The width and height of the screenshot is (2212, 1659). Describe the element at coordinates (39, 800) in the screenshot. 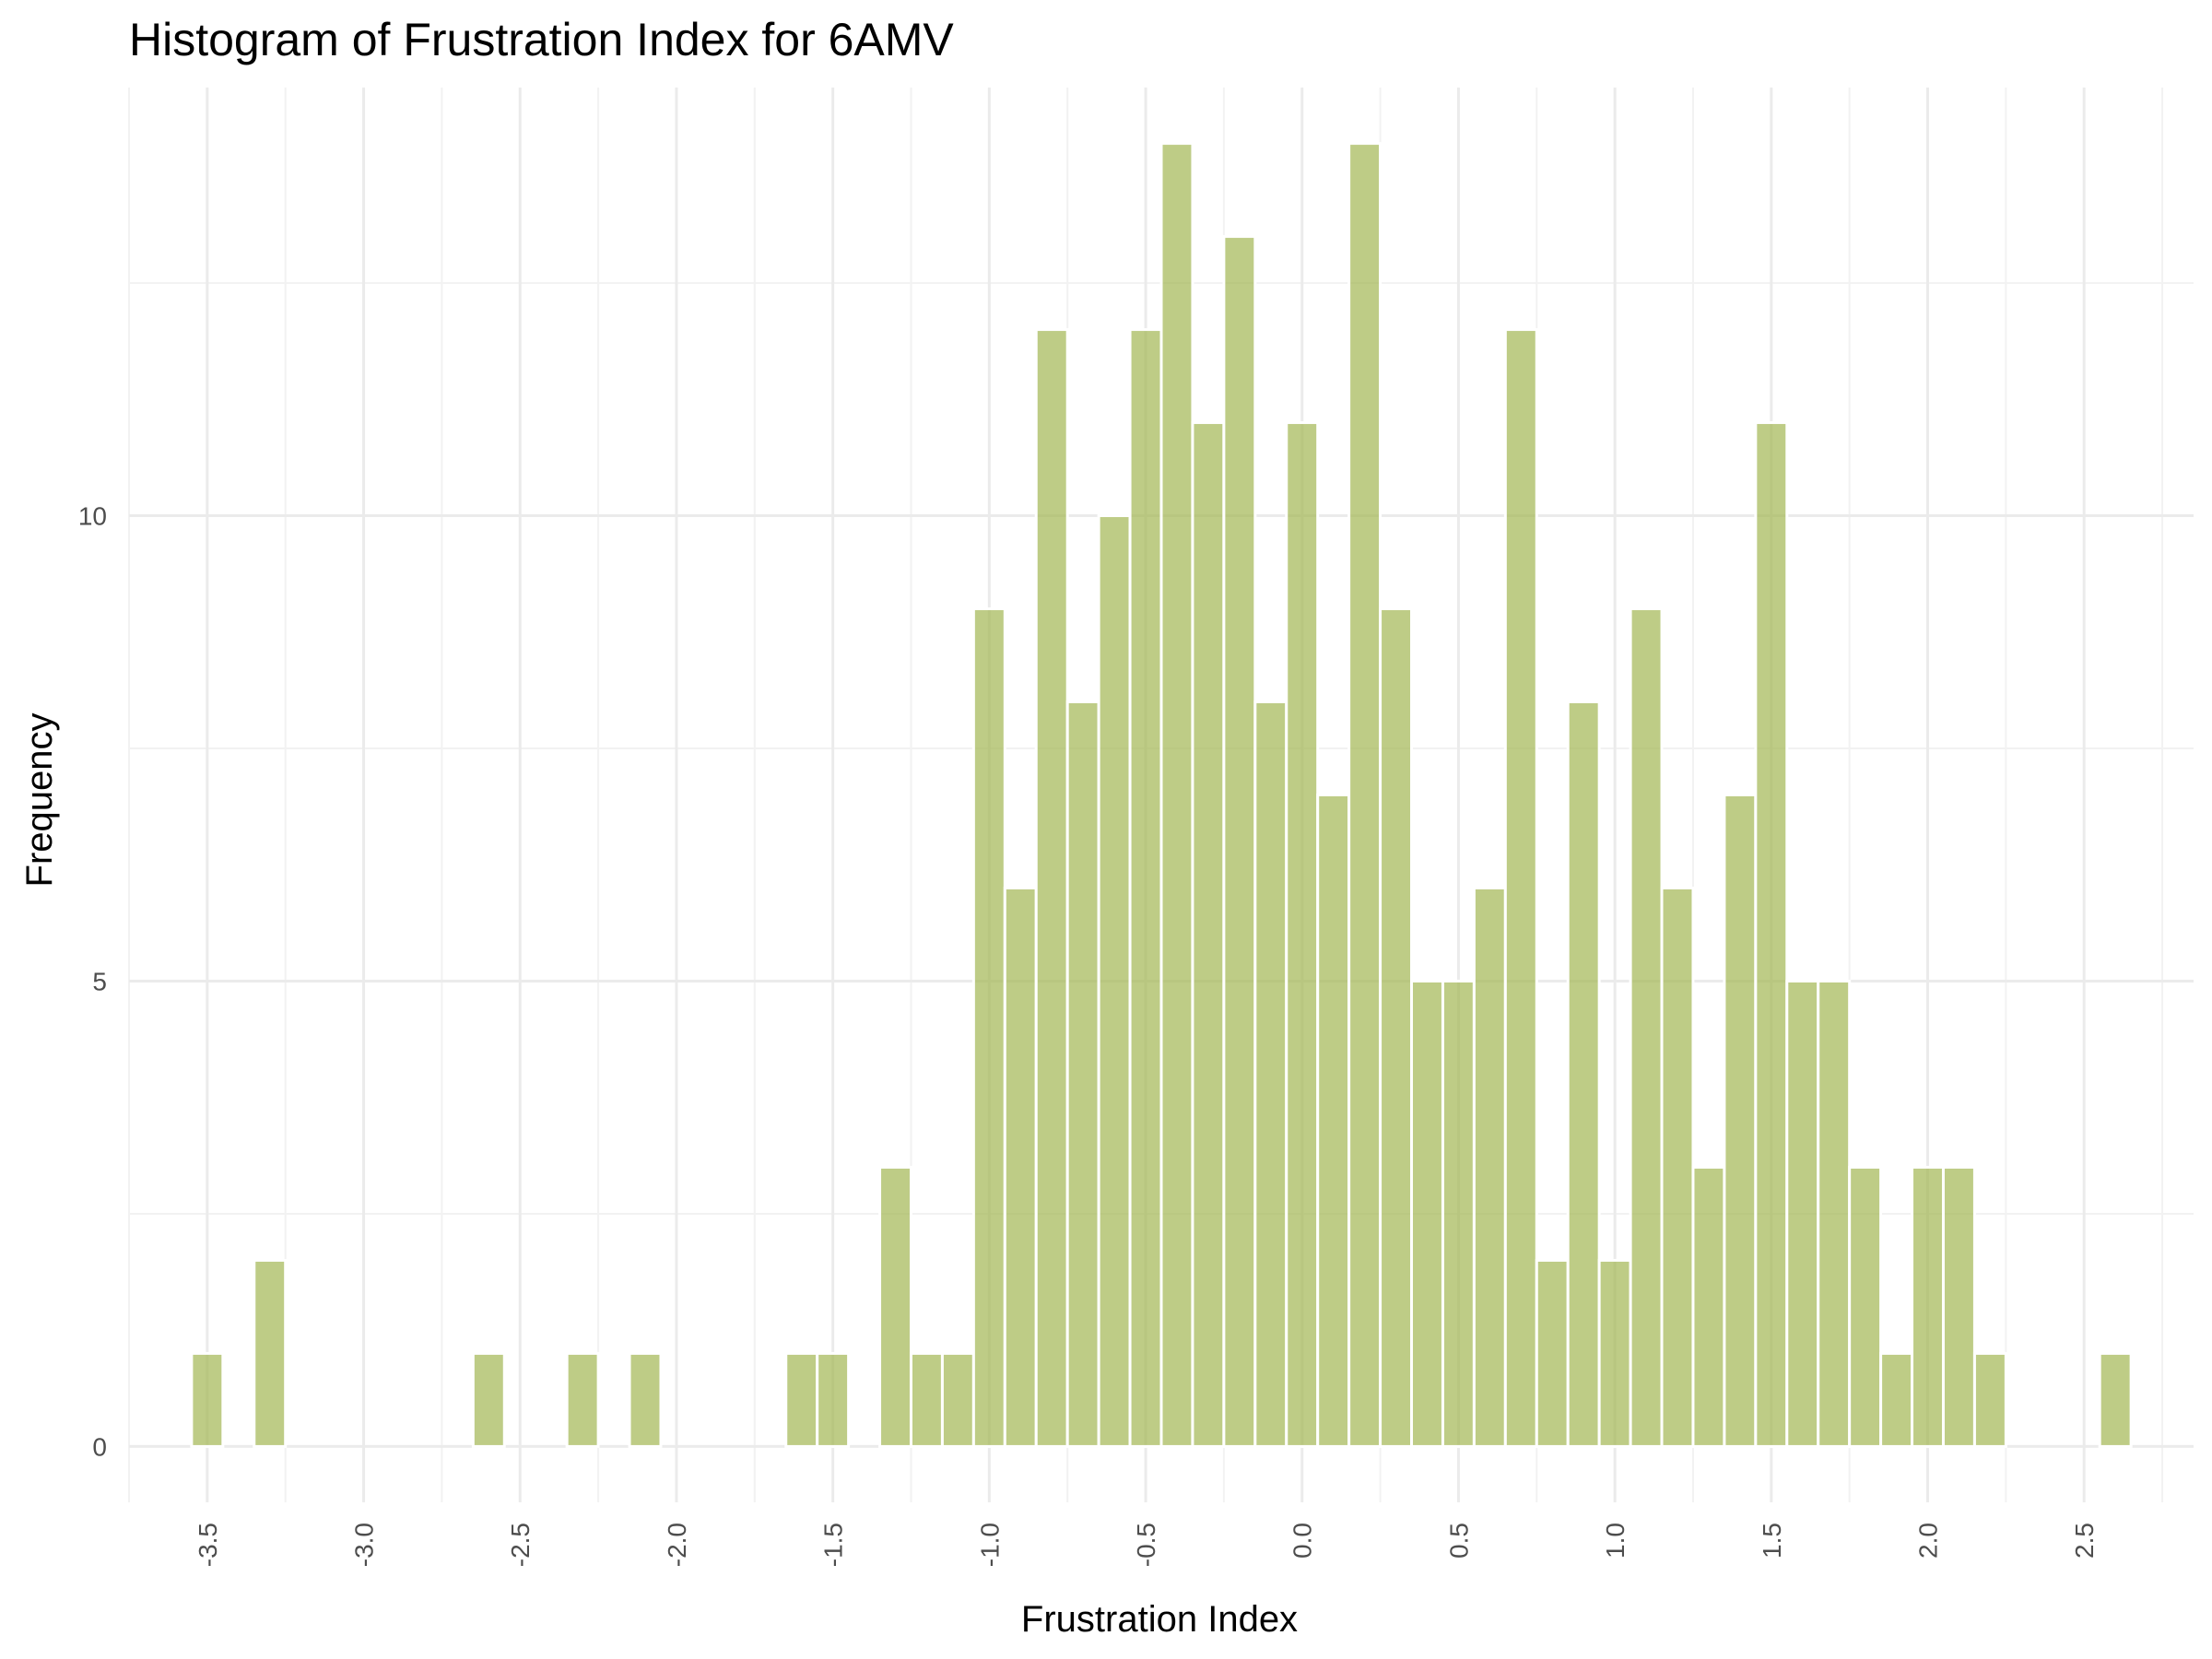

I see `y-axis-title: Frequency` at that location.